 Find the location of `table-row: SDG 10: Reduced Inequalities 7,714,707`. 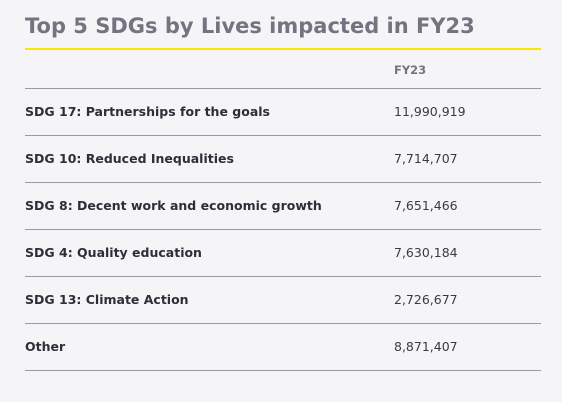

table-row: SDG 10: Reduced Inequalities 7,714,707 is located at coordinates (283, 159).